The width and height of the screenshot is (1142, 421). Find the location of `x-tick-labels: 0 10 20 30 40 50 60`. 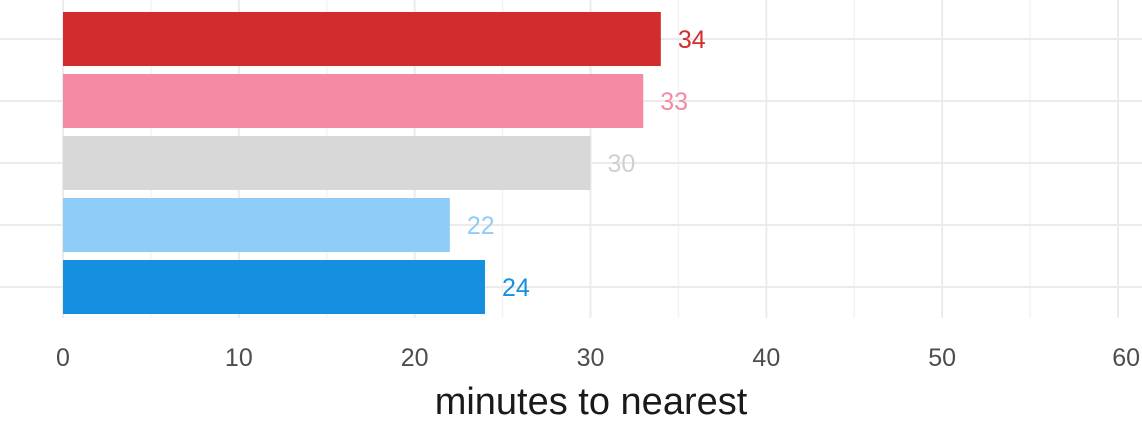

x-tick-labels: 0 10 20 30 40 50 60 is located at coordinates (598, 358).